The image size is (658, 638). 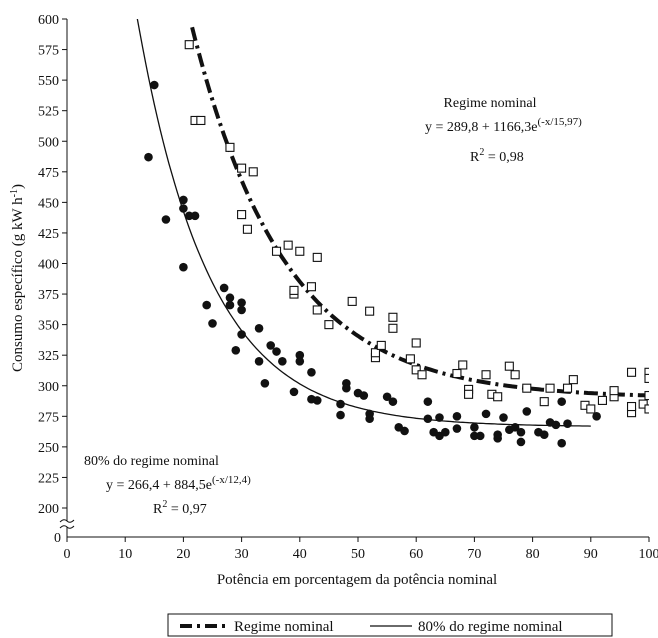 What do you see at coordinates (180, 508) in the screenshot?
I see `annotation-80-r2: R2 = 0,97` at bounding box center [180, 508].